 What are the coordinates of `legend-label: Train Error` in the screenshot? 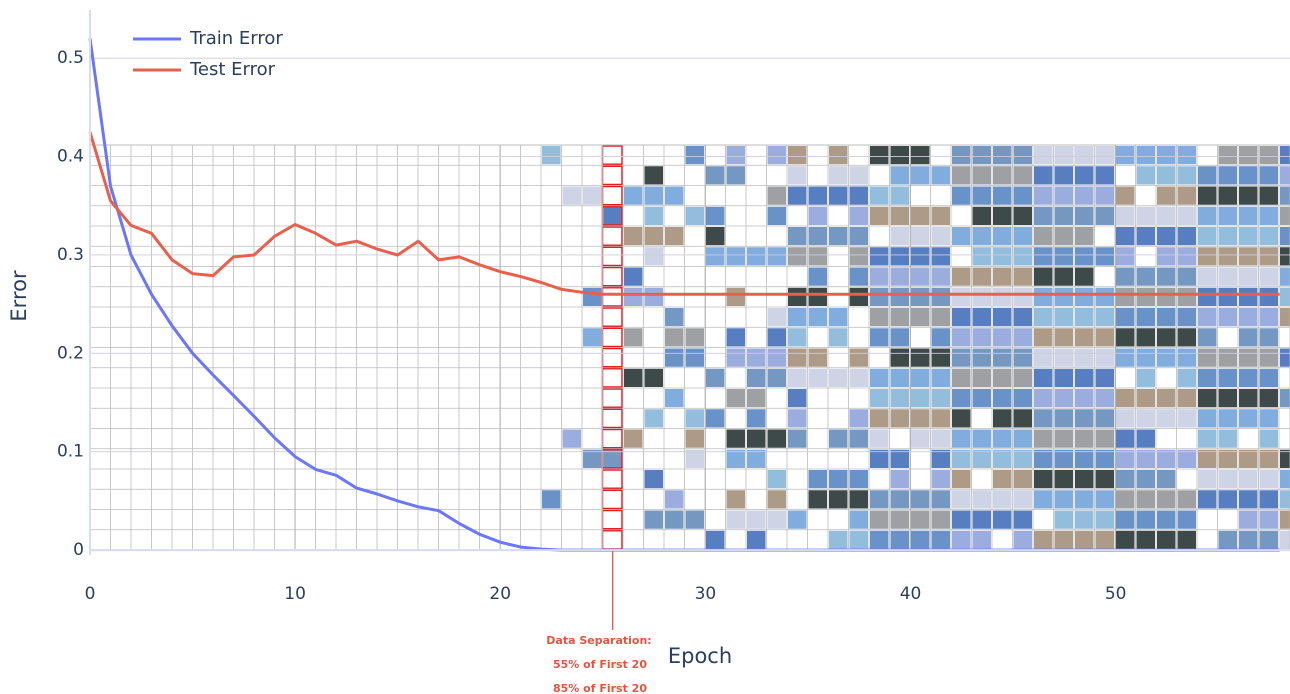 It's located at (236, 38).